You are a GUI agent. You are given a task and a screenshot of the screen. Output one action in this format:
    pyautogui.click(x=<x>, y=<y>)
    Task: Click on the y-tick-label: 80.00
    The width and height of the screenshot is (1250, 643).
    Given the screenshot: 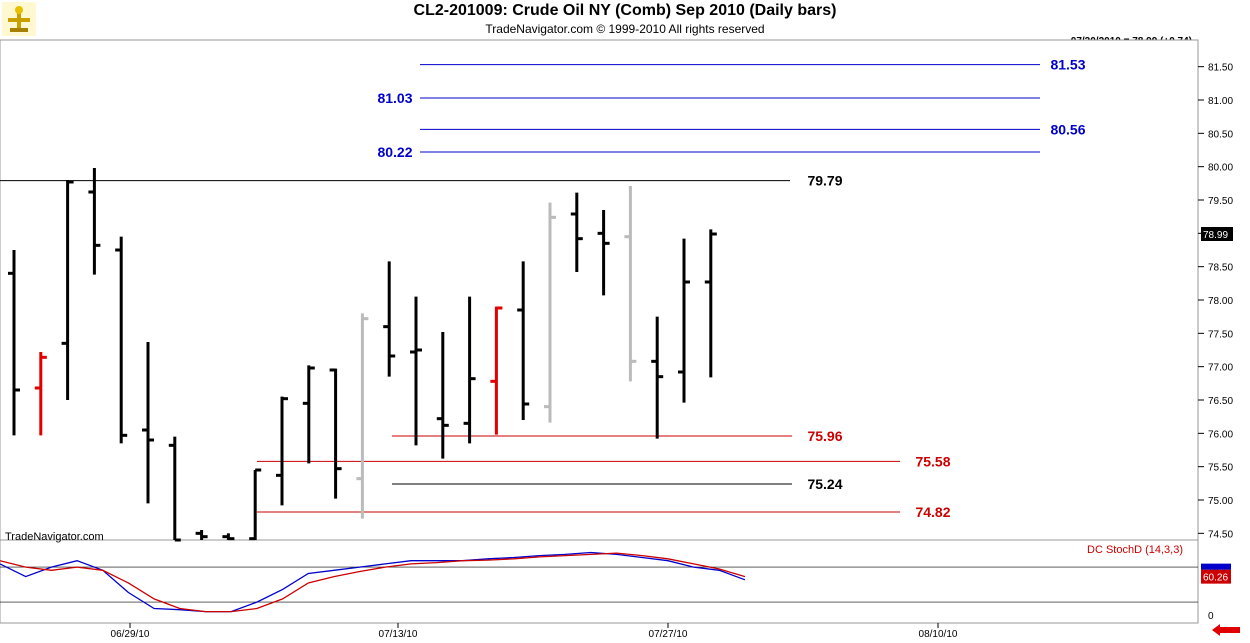 What is the action you would take?
    pyautogui.click(x=1220, y=168)
    